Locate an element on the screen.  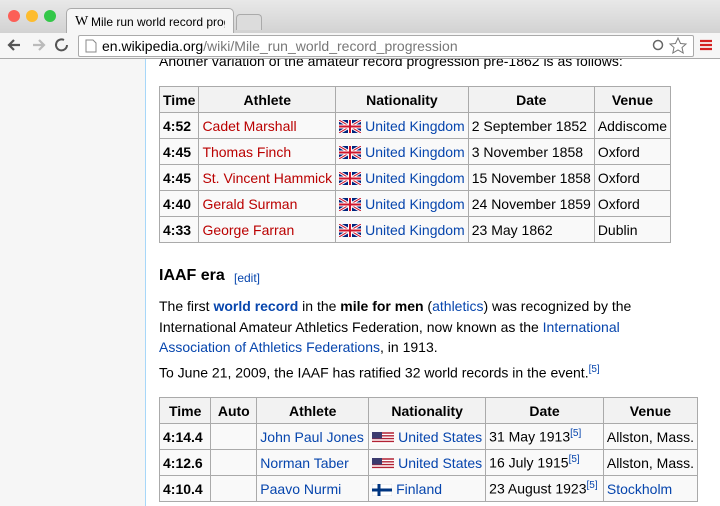
time: 4:10.4 is located at coordinates (183, 488).